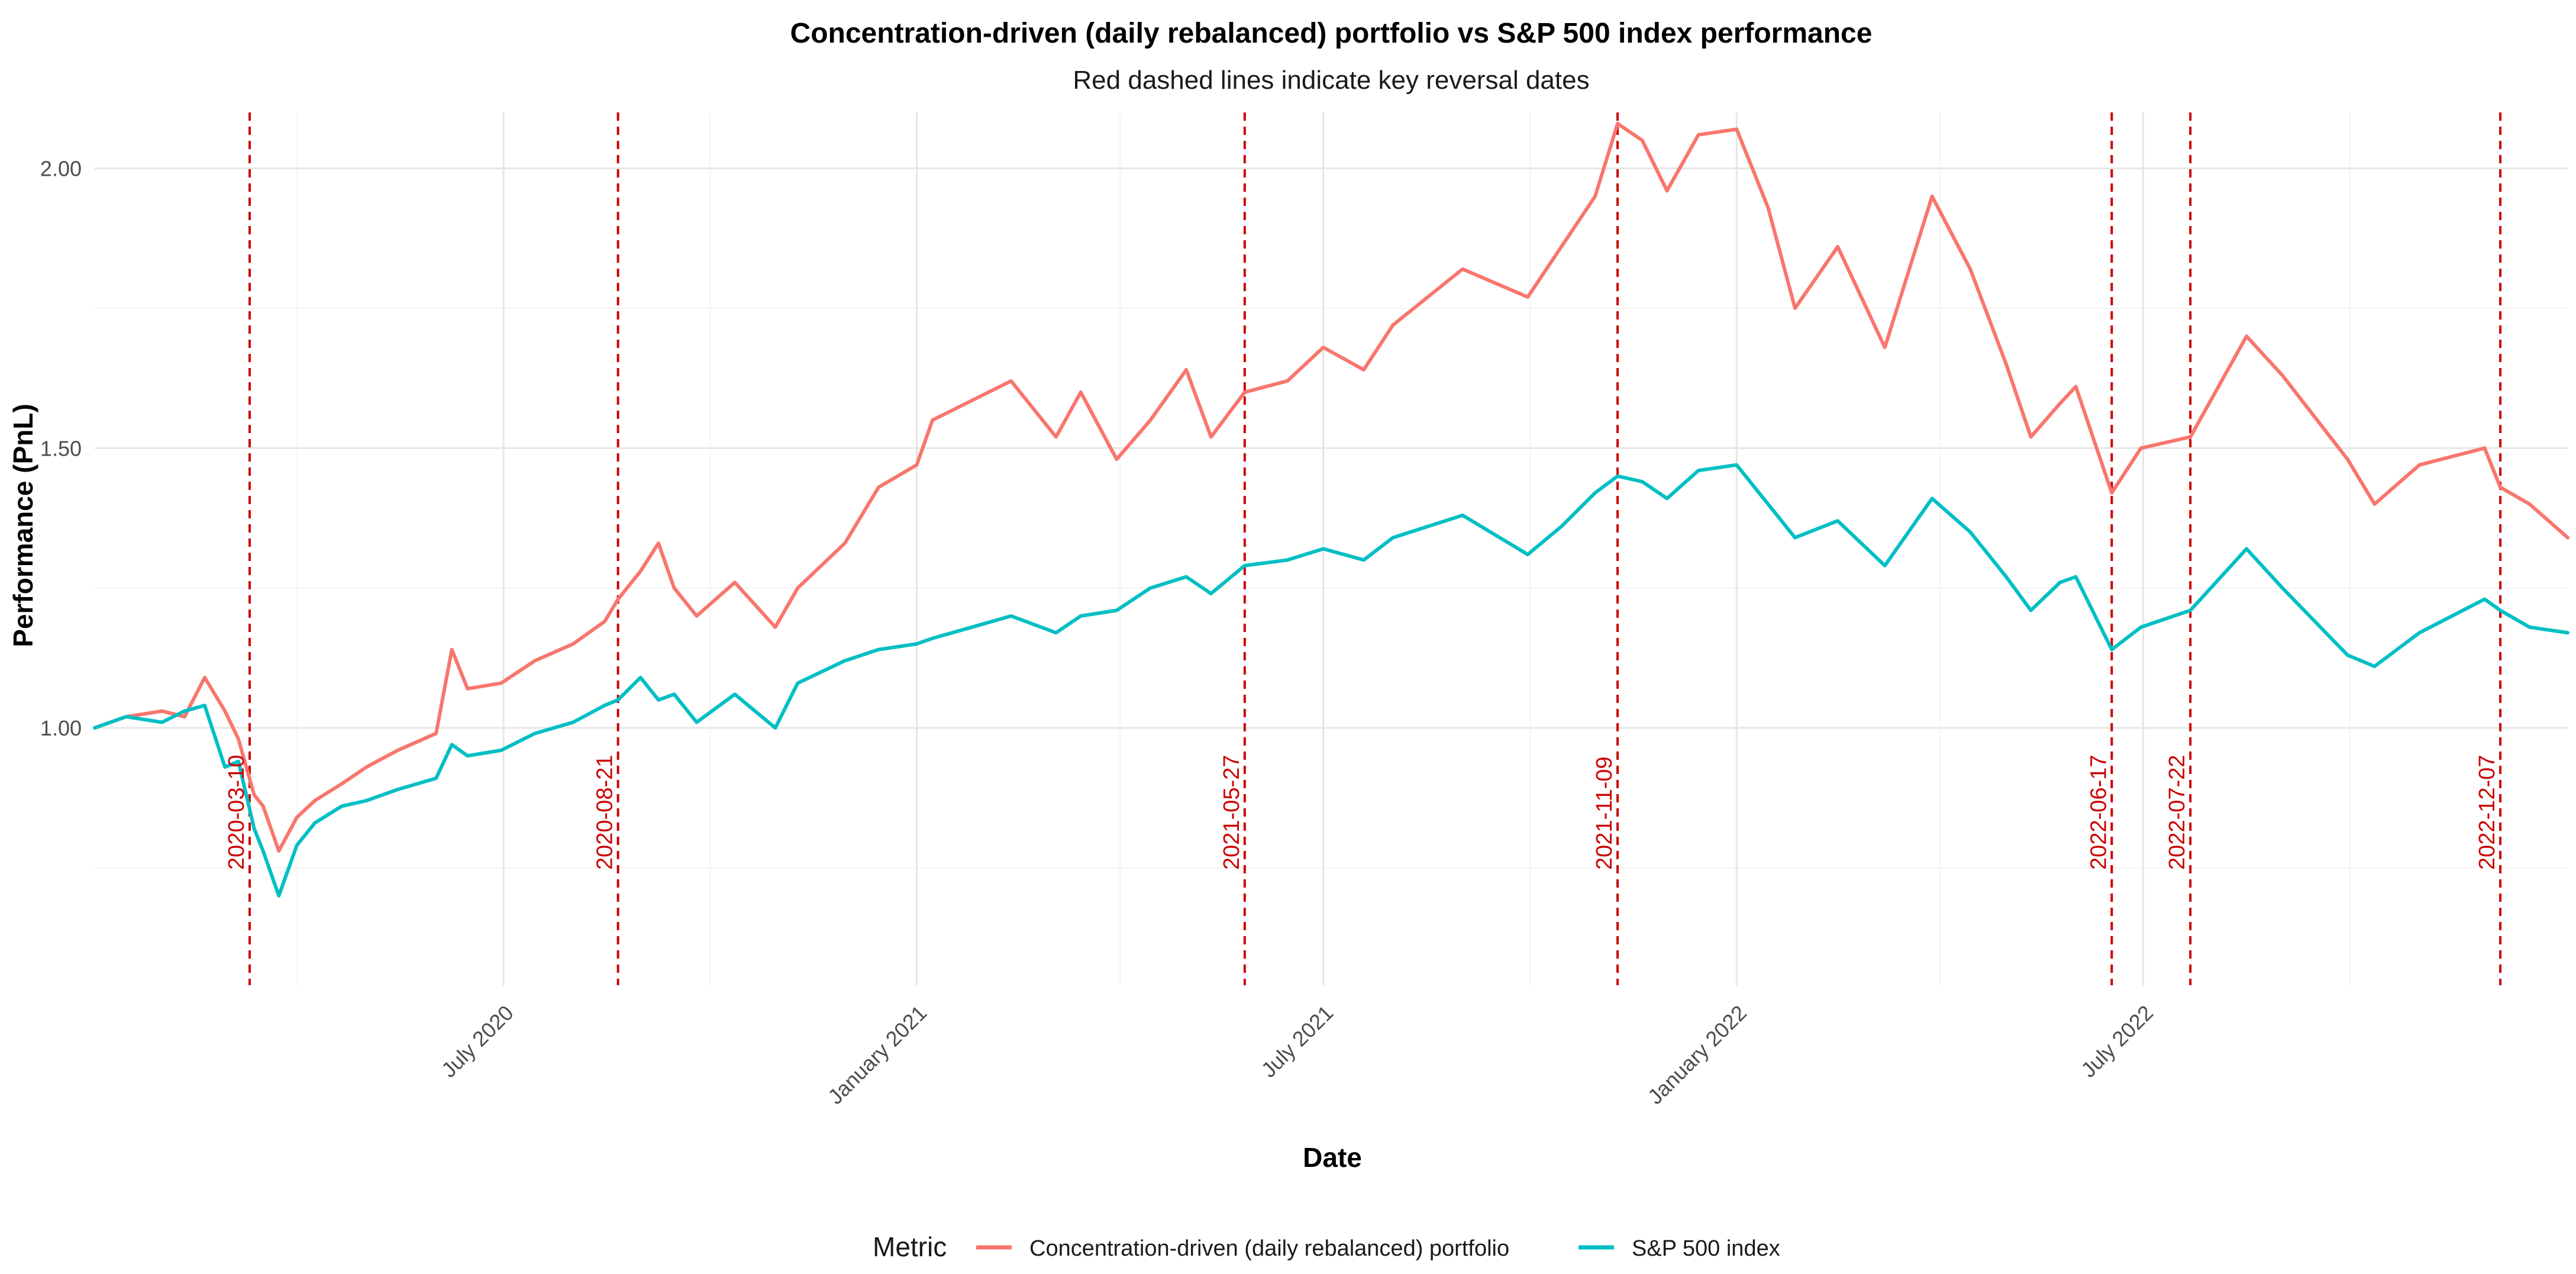  What do you see at coordinates (910, 1246) in the screenshot?
I see `legend-title: Metric` at bounding box center [910, 1246].